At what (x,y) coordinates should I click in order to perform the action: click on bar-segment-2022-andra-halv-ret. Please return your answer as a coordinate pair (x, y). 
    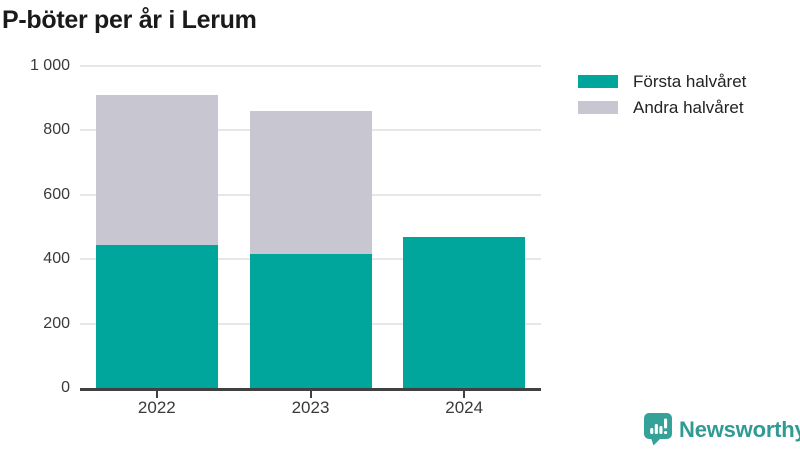
    Looking at the image, I should click on (156, 170).